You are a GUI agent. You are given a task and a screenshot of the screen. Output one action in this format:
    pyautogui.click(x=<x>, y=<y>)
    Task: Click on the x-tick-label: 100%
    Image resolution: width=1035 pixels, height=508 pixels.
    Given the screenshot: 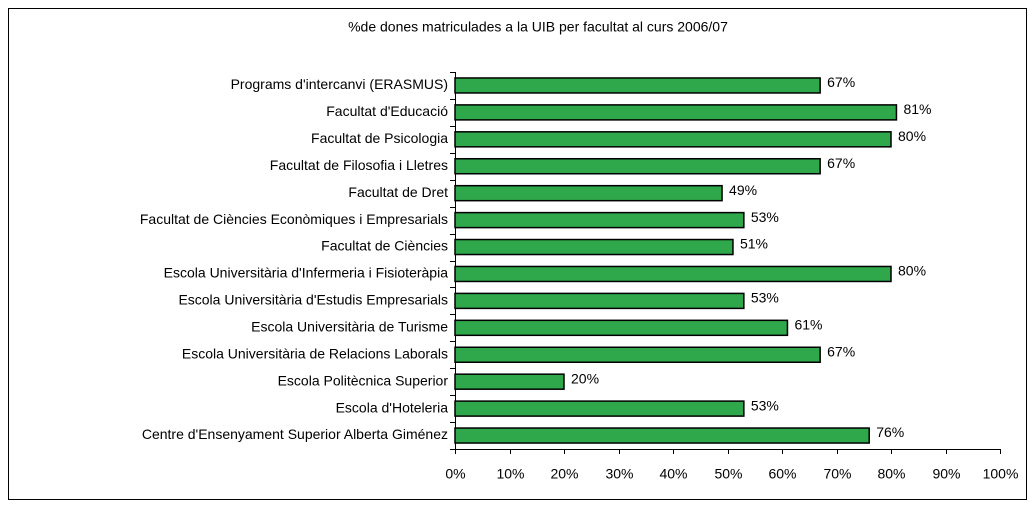 What is the action you would take?
    pyautogui.click(x=1001, y=474)
    